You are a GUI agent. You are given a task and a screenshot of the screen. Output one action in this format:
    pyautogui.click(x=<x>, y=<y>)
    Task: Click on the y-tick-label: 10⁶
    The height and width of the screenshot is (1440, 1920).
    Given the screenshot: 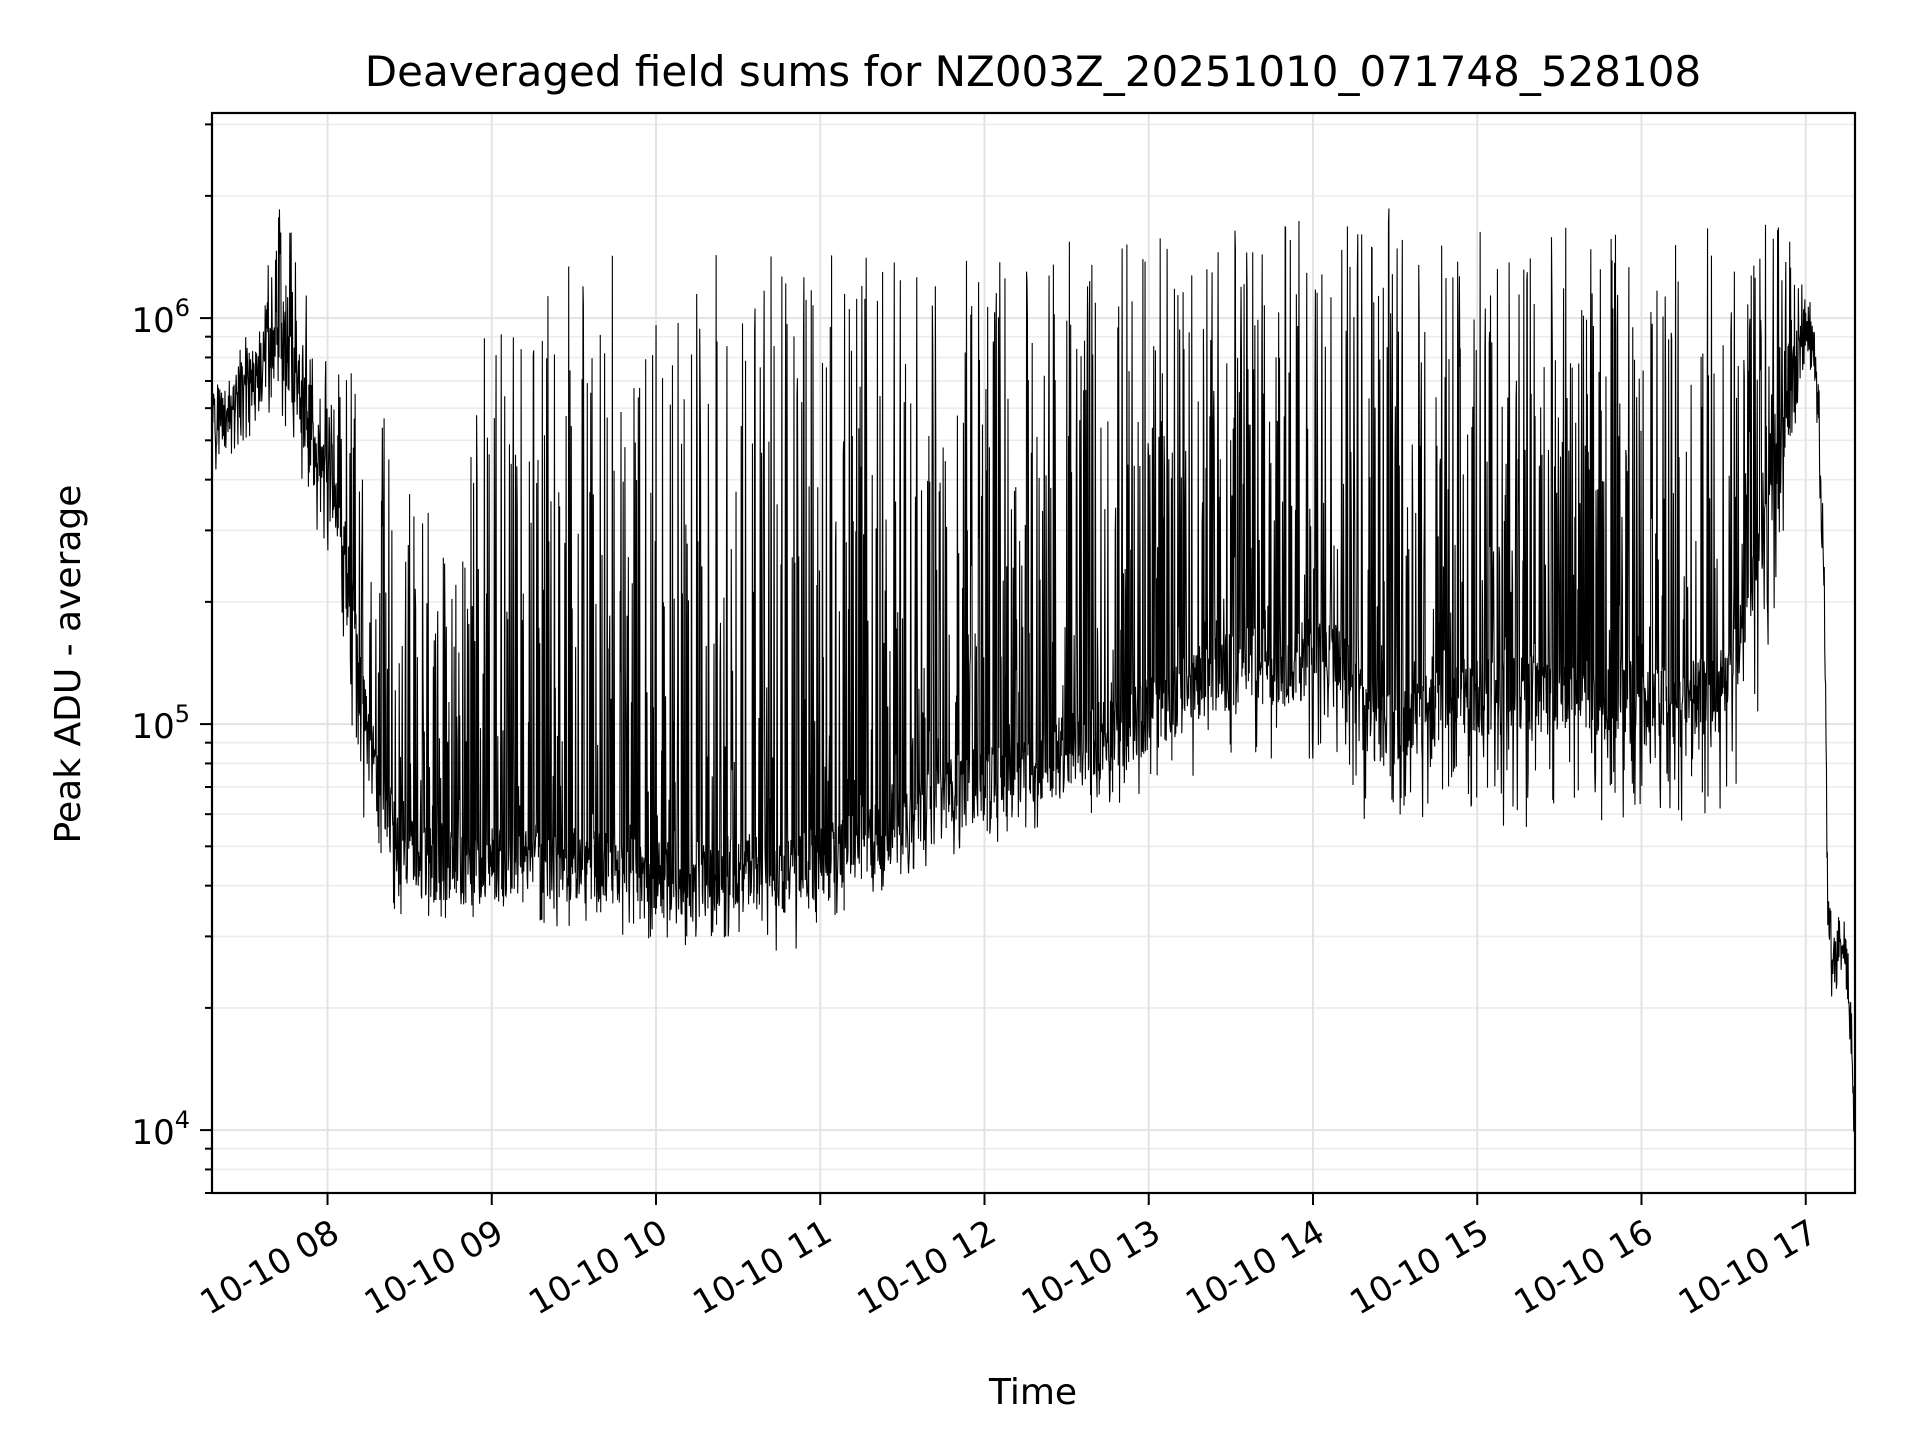 What is the action you would take?
    pyautogui.click(x=160, y=317)
    